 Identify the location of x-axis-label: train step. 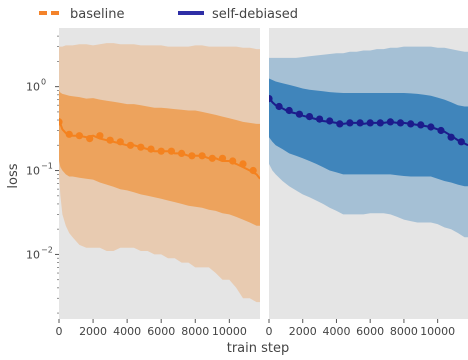
(258, 348).